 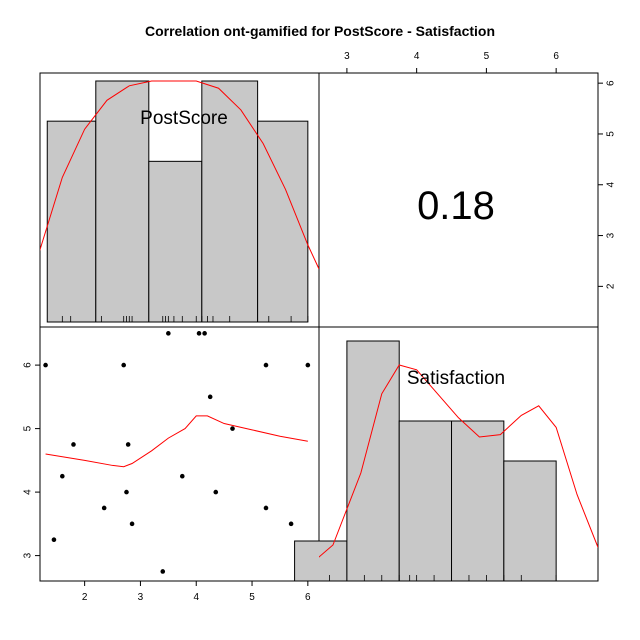 What do you see at coordinates (28, 365) in the screenshot?
I see `y-axis-tick-label-left: 6` at bounding box center [28, 365].